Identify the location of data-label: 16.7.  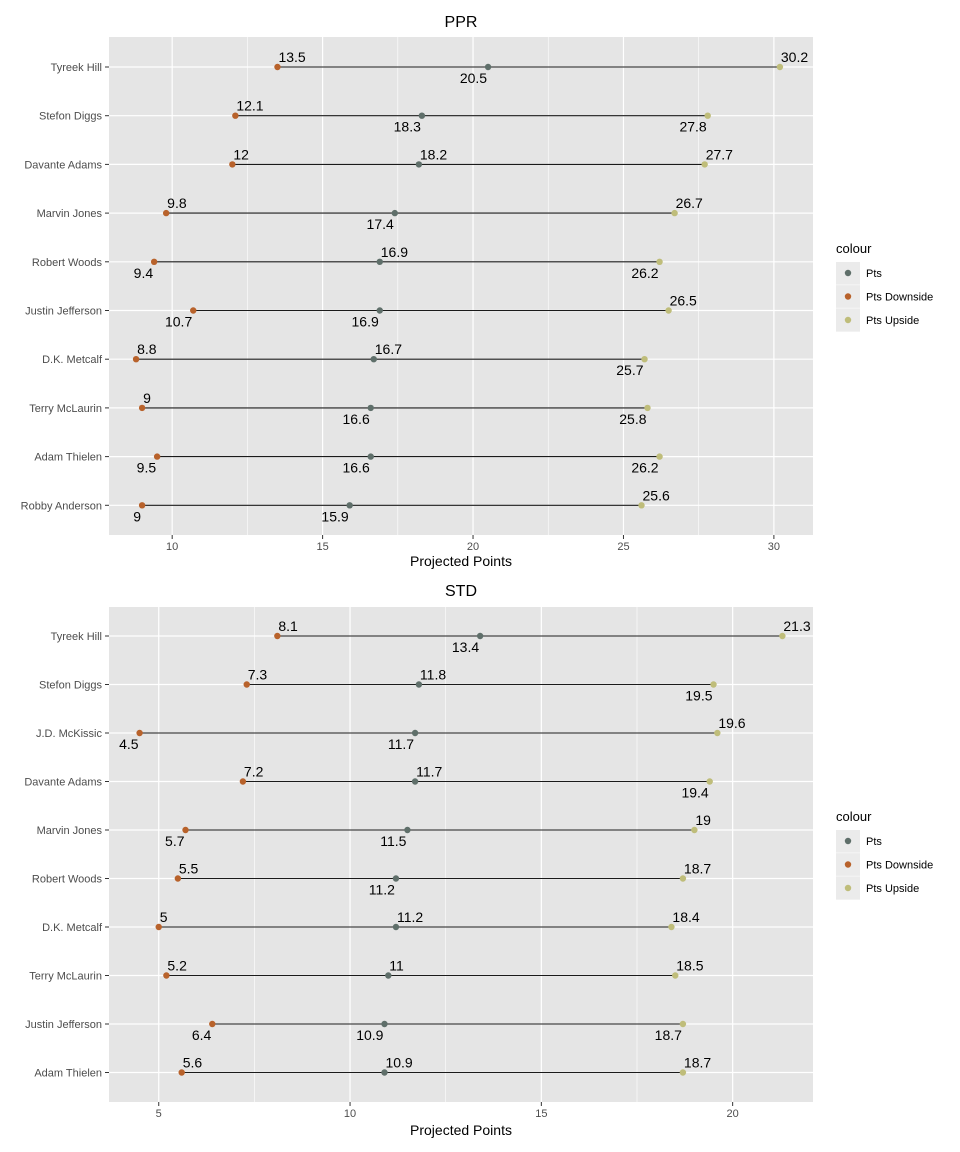
(388, 349).